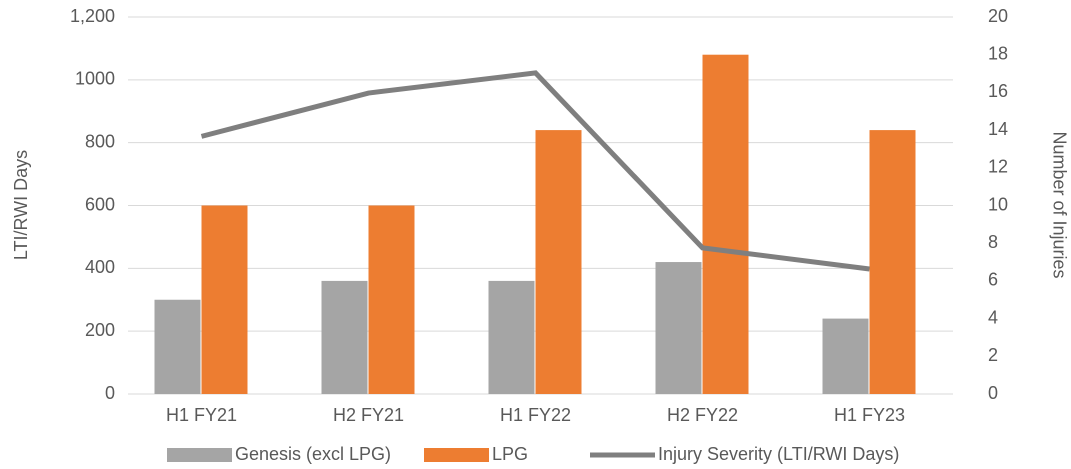 The height and width of the screenshot is (469, 1071). What do you see at coordinates (998, 16) in the screenshot?
I see `y2-tick-label: 20` at bounding box center [998, 16].